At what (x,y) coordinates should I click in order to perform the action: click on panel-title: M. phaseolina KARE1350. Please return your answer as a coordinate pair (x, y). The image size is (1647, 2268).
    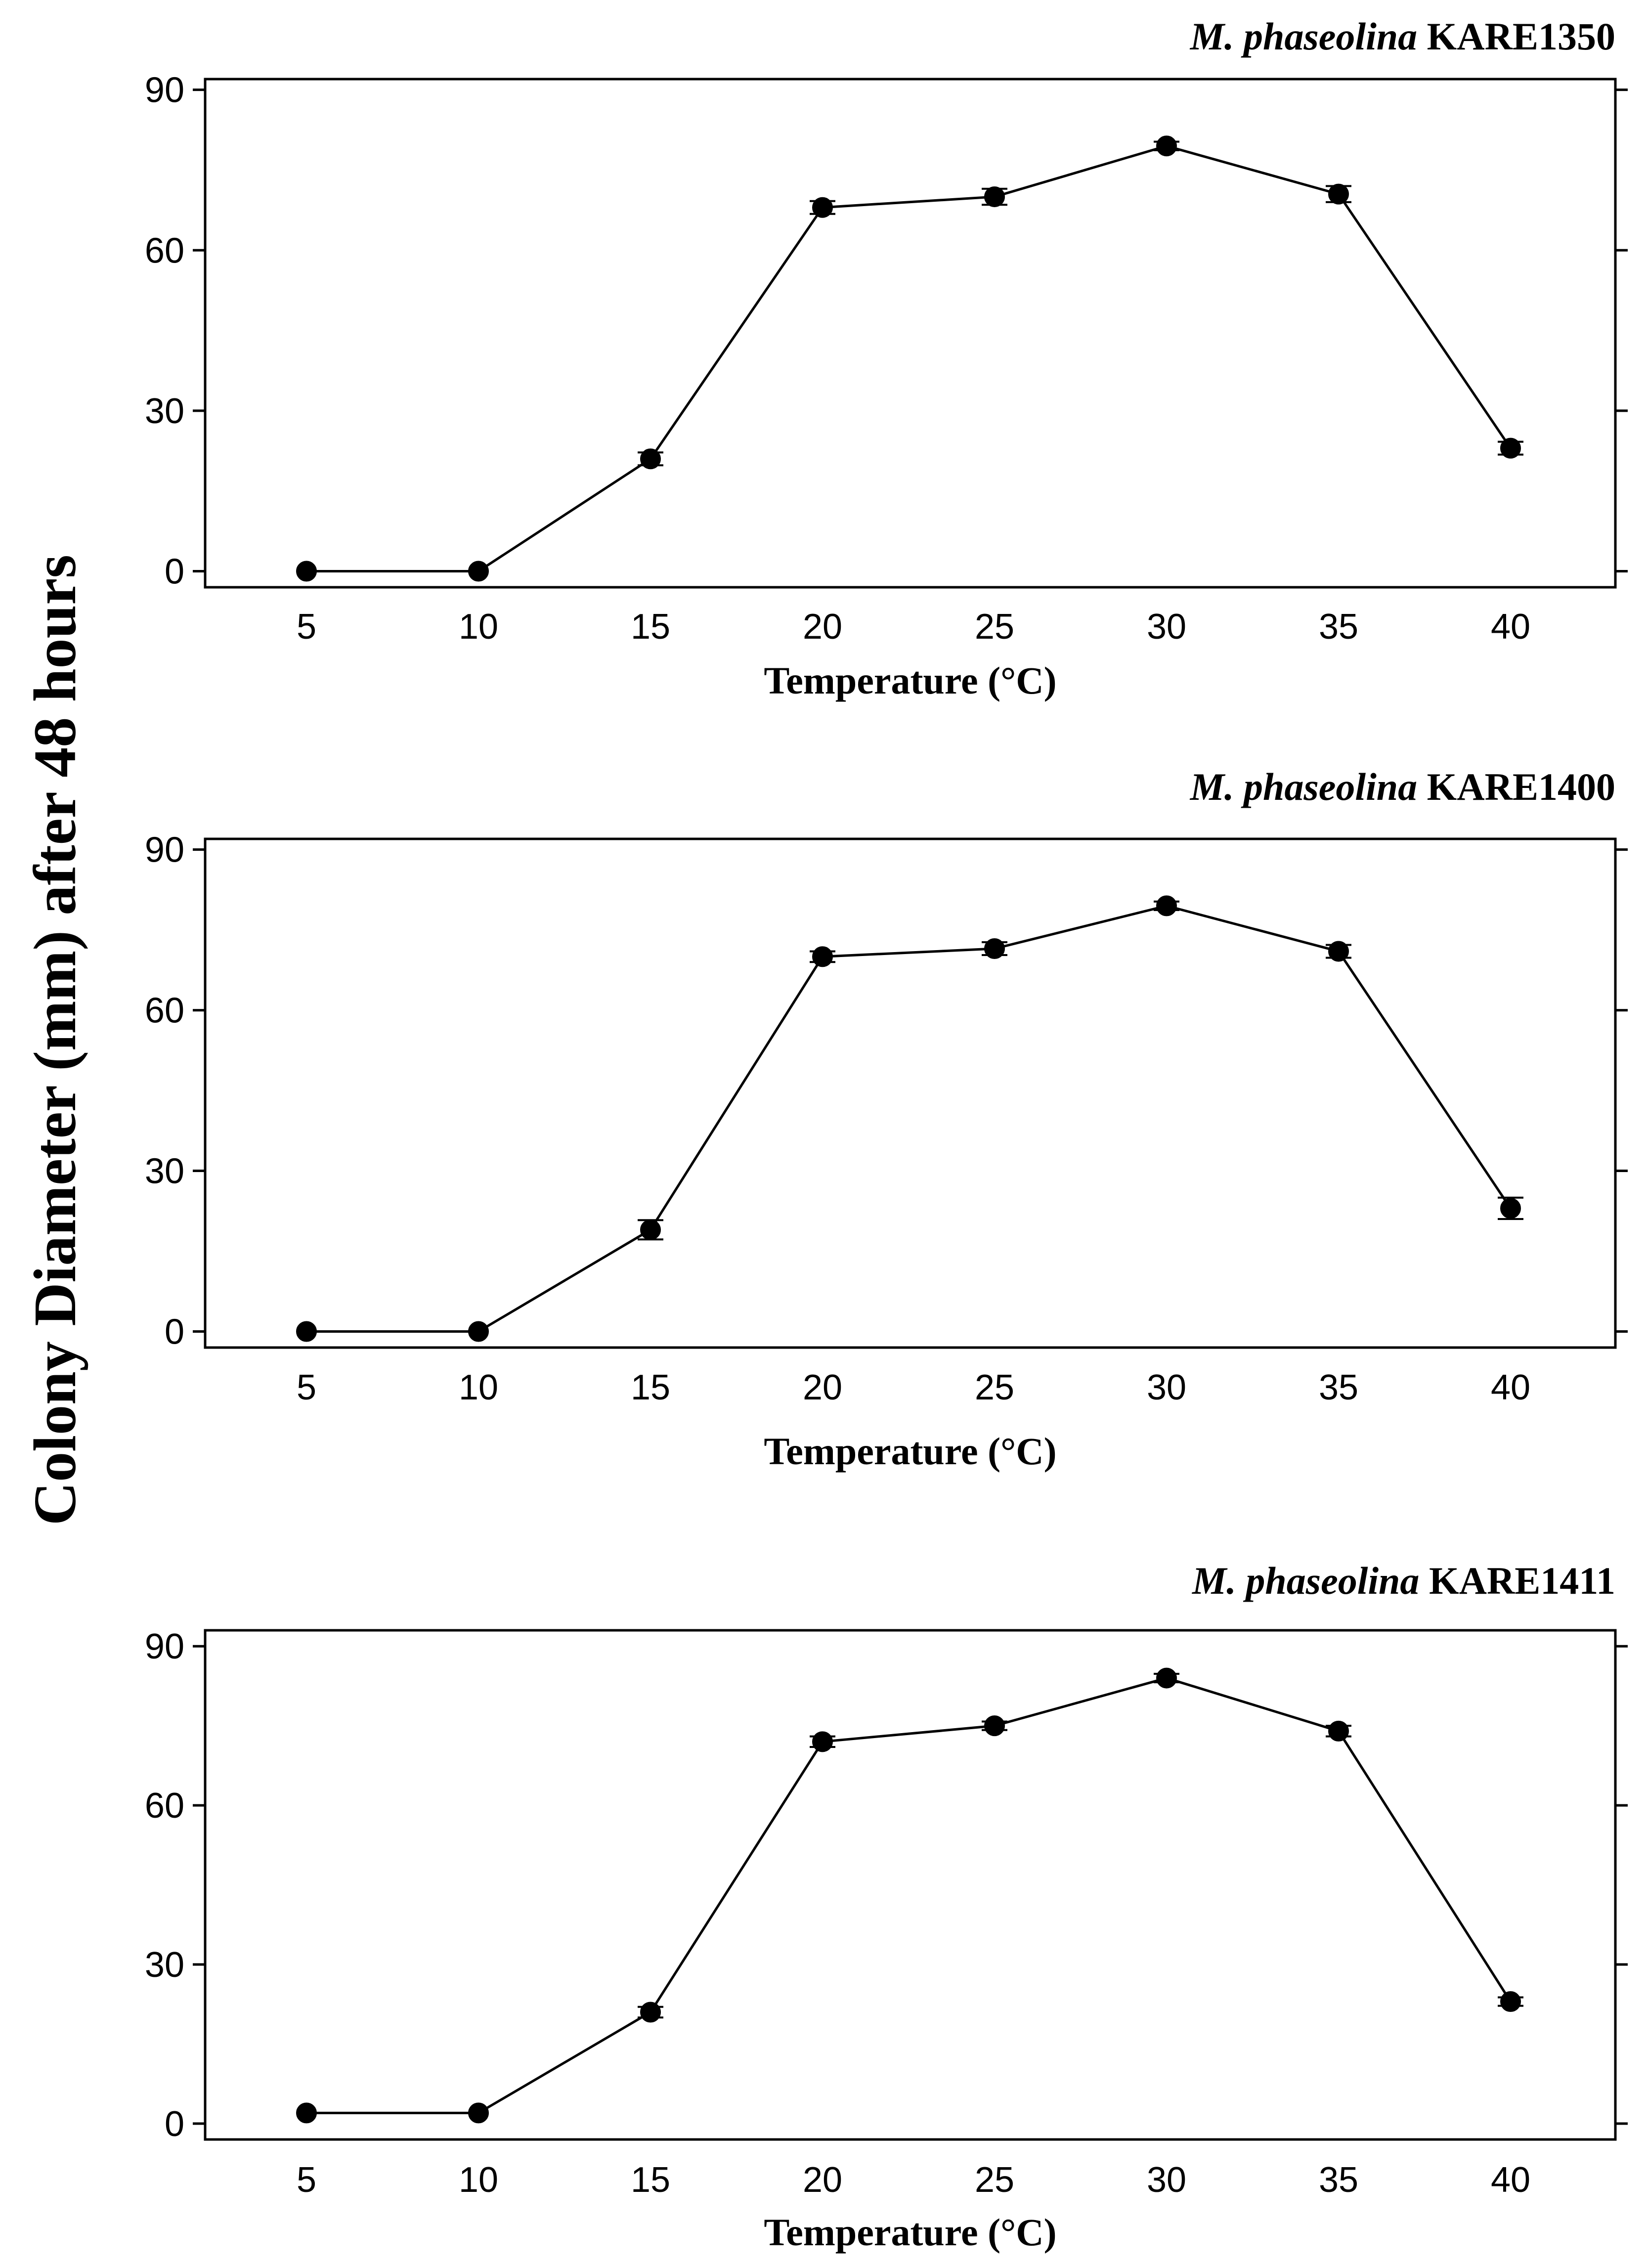
    Looking at the image, I should click on (1402, 37).